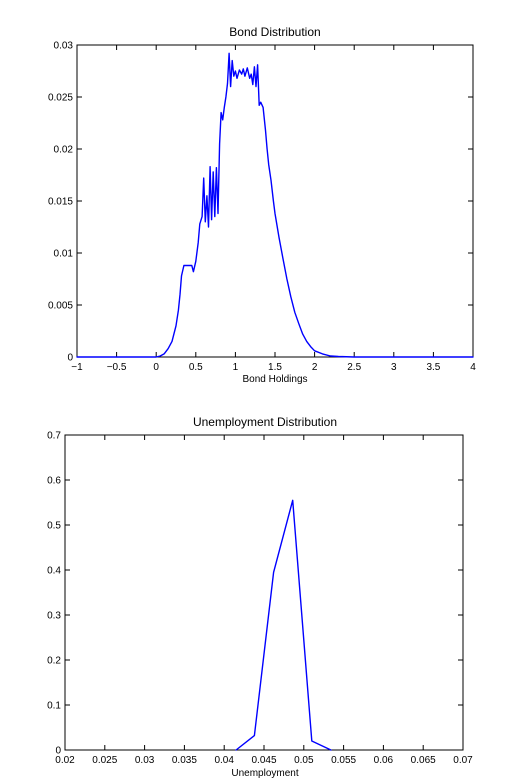 Image resolution: width=524 pixels, height=784 pixels. Describe the element at coordinates (274, 32) in the screenshot. I see `chart-title: Bond Distribution` at that location.